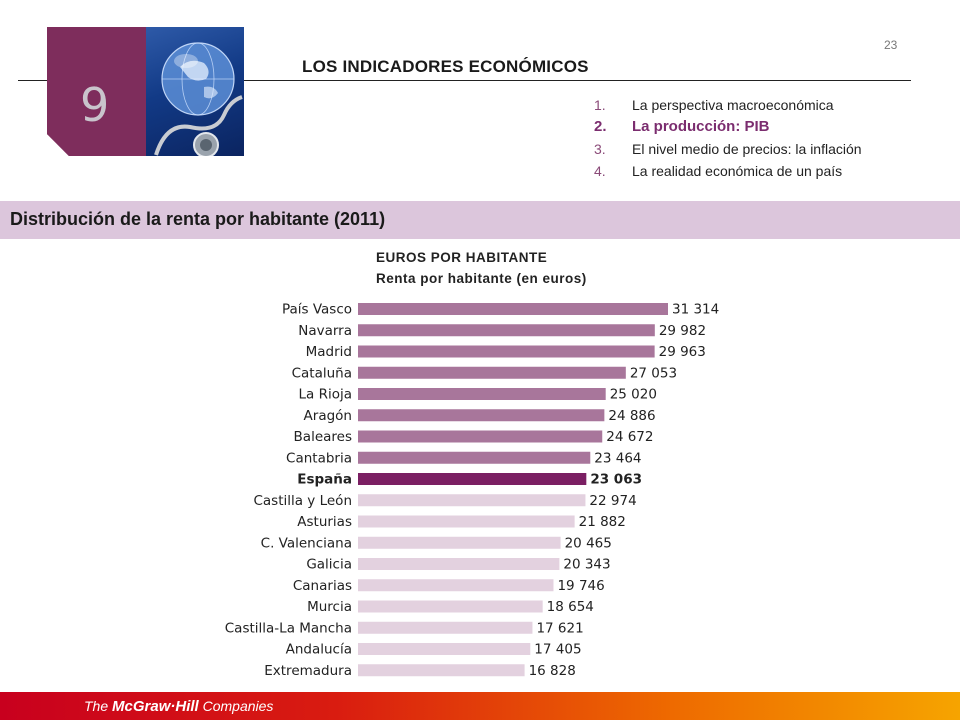 The height and width of the screenshot is (720, 960). I want to click on topic-number: 1., so click(600, 105).